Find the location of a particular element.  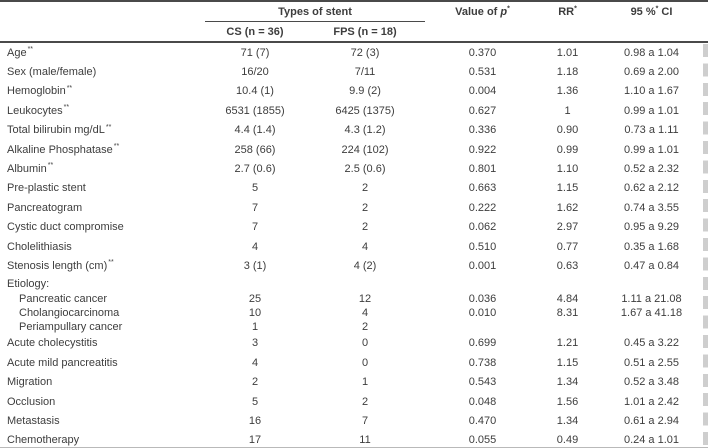

row-label: Pre-plastic stent is located at coordinates (102, 188).